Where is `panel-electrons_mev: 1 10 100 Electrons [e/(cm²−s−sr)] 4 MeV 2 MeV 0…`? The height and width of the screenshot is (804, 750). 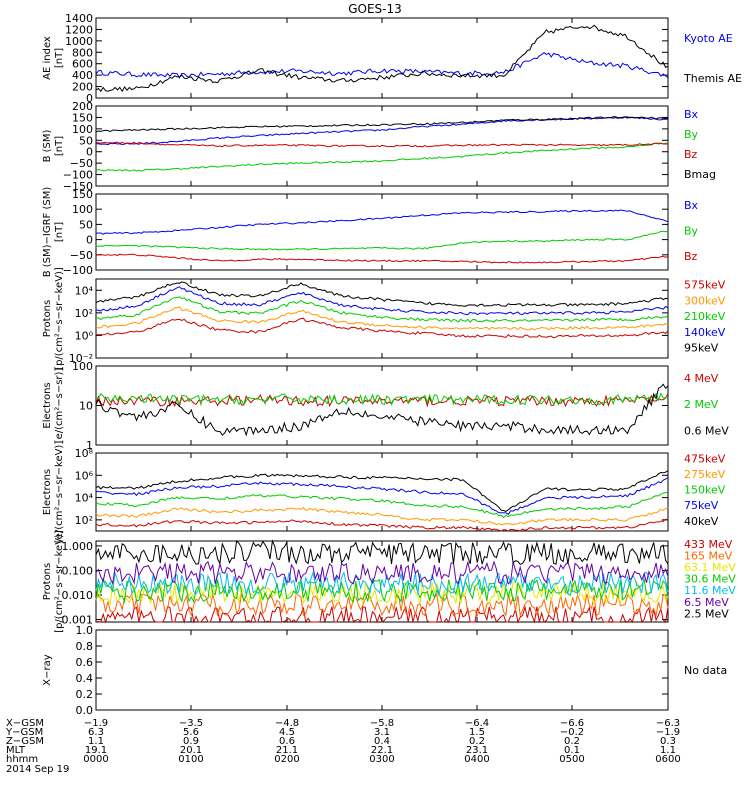
panel-electrons_mev: 1 10 100 Electrons [e/(cm²−s−sr)] 4 MeV 2 MeV 0… is located at coordinates (385, 406).